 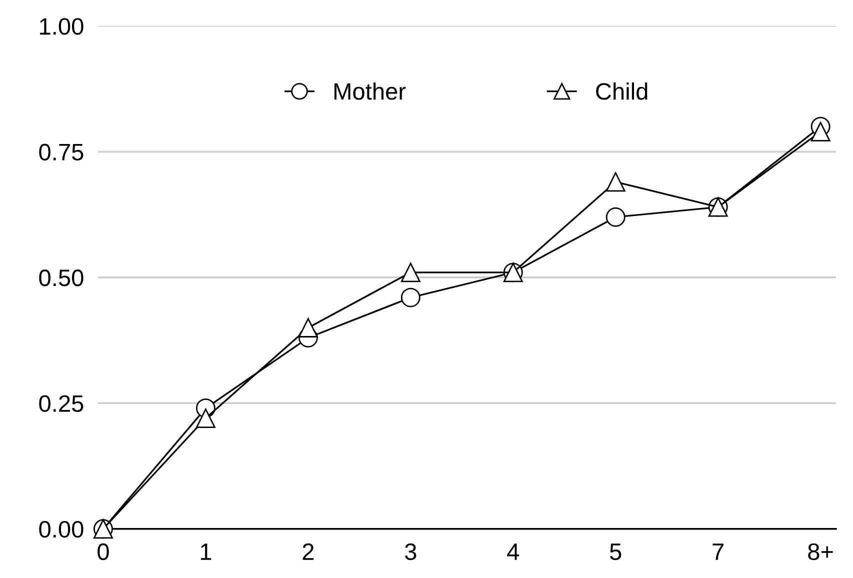 What do you see at coordinates (820, 551) in the screenshot?
I see `x-tick-label: 8+` at bounding box center [820, 551].